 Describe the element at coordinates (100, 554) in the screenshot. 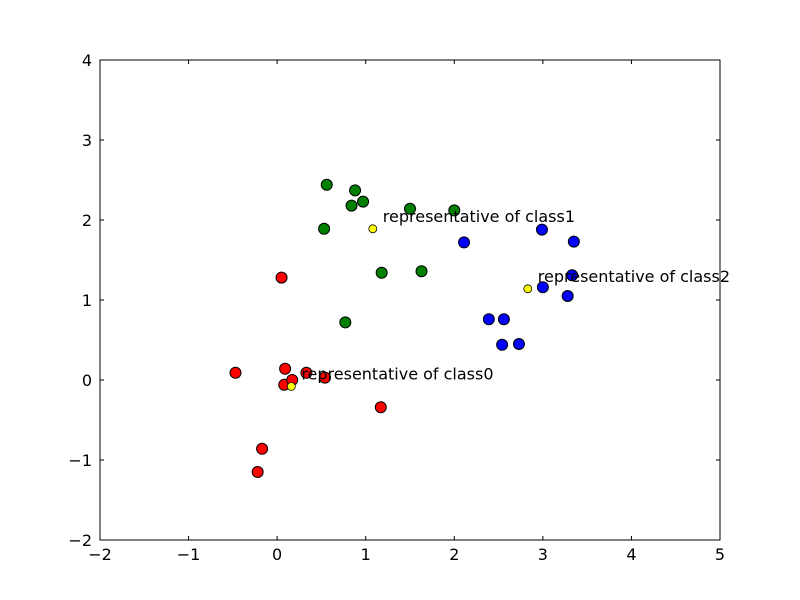

I see `x-tick-label: −2` at that location.